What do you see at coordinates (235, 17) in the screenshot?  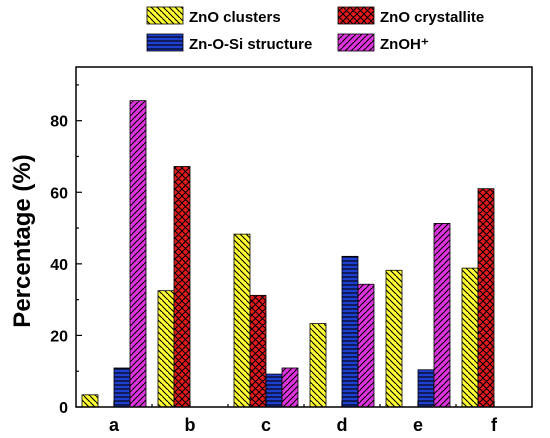 I see `legend-label: ZnO clusters` at bounding box center [235, 17].